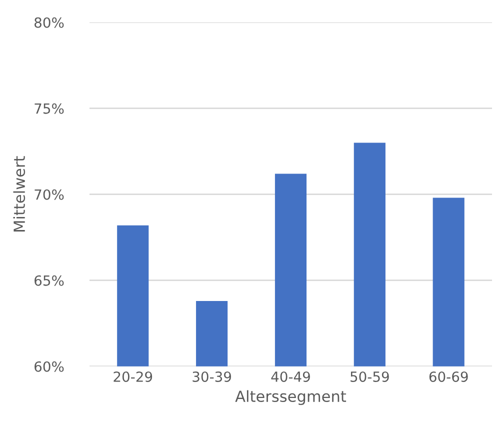 This screenshot has height=430, width=497. What do you see at coordinates (369, 376) in the screenshot?
I see `x-tick-label: 50-59` at bounding box center [369, 376].